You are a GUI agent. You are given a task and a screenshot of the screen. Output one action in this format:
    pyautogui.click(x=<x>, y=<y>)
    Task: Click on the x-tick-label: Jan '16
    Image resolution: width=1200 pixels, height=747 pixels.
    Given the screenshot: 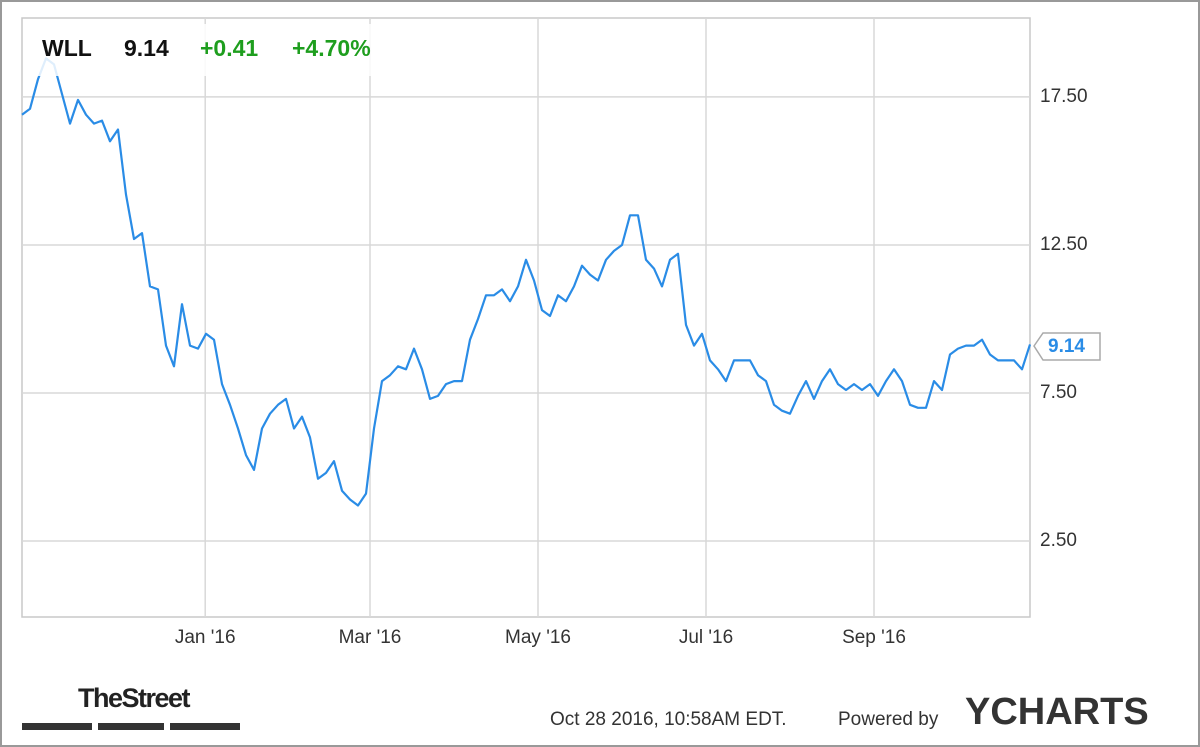 What is the action you would take?
    pyautogui.click(x=205, y=637)
    